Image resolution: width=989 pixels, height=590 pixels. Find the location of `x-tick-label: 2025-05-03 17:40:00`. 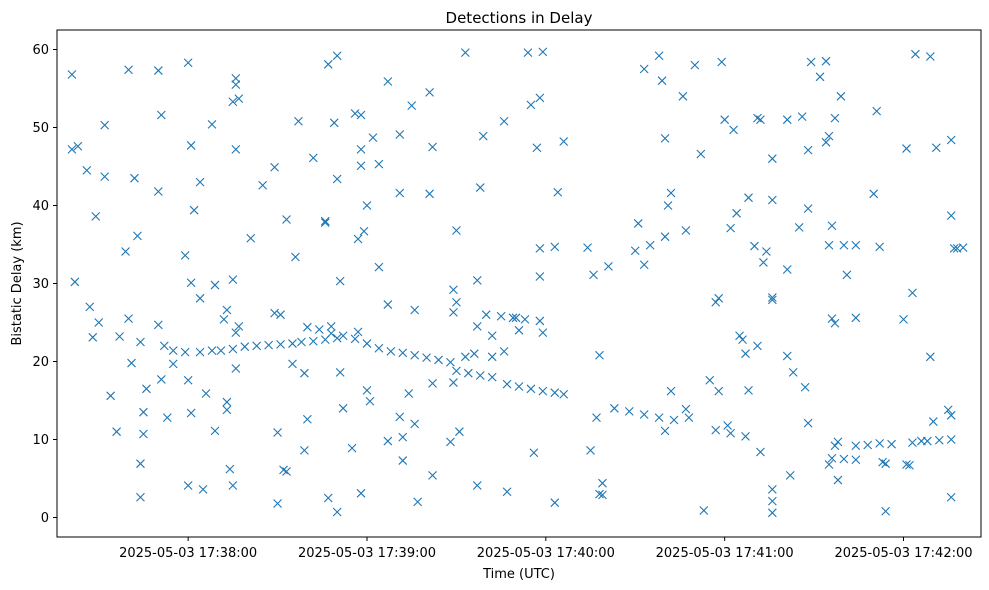

x-tick-label: 2025-05-03 17:40:00 is located at coordinates (546, 553).